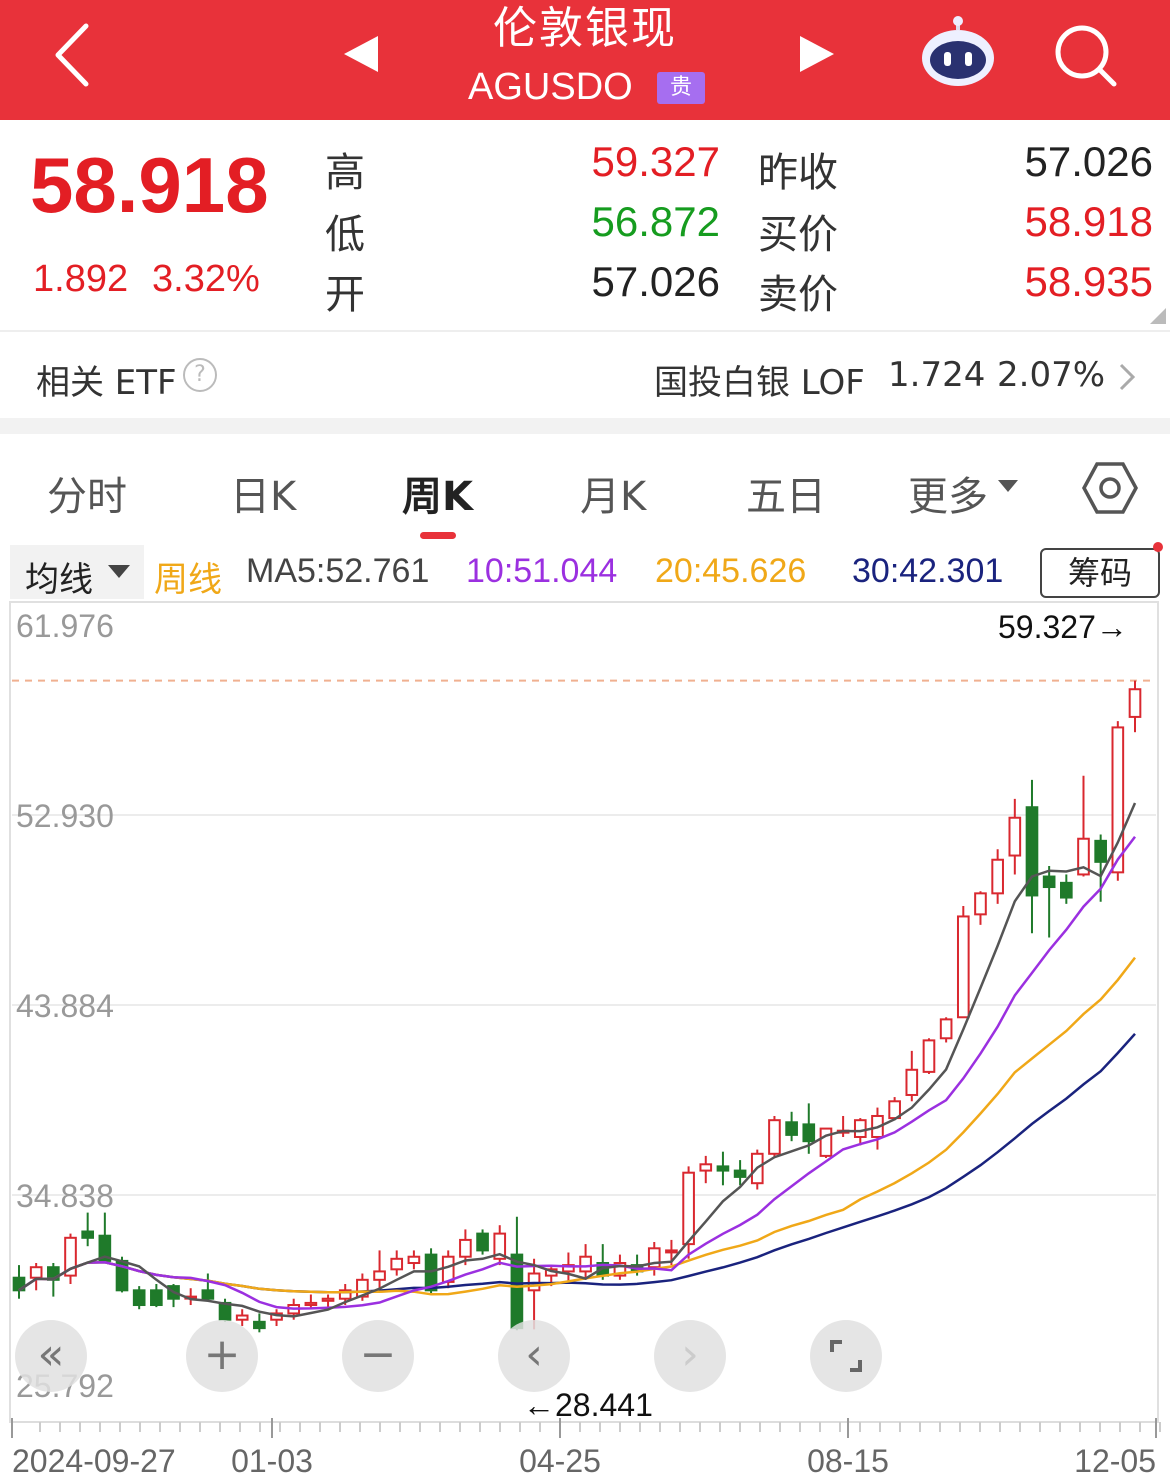 This screenshot has width=1170, height=1477. I want to click on notification-dot, so click(1158, 547).